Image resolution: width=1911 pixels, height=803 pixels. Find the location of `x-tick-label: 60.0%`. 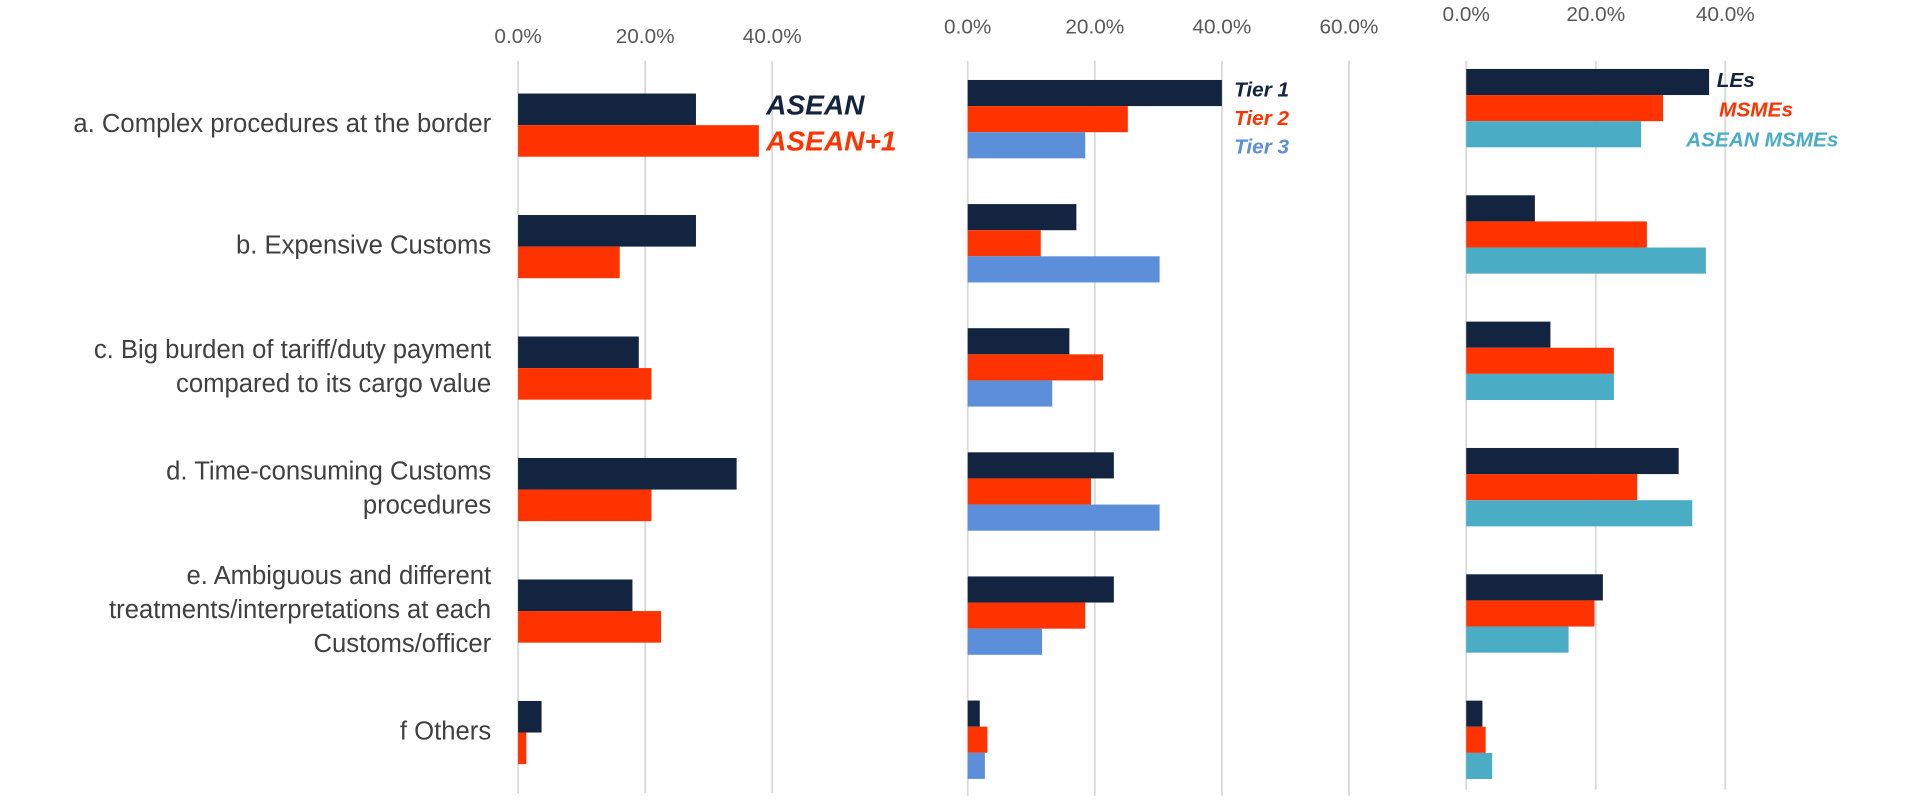

x-tick-label: 60.0% is located at coordinates (1349, 26).